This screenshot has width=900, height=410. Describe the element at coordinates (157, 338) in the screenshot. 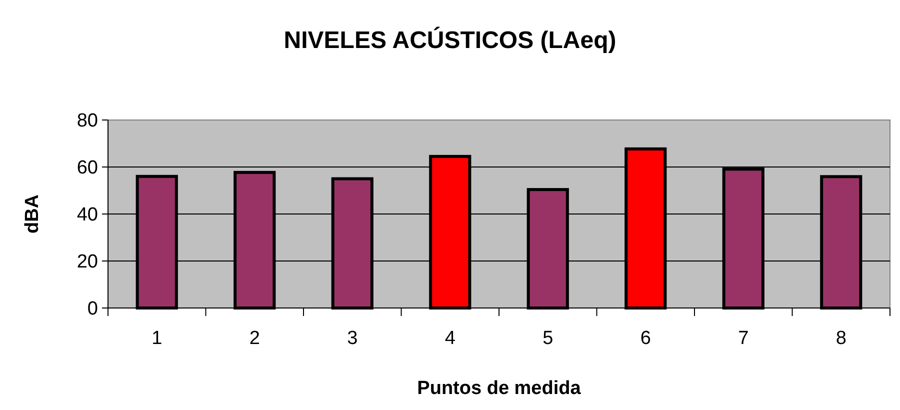

I see `x-tick-label: 1` at that location.